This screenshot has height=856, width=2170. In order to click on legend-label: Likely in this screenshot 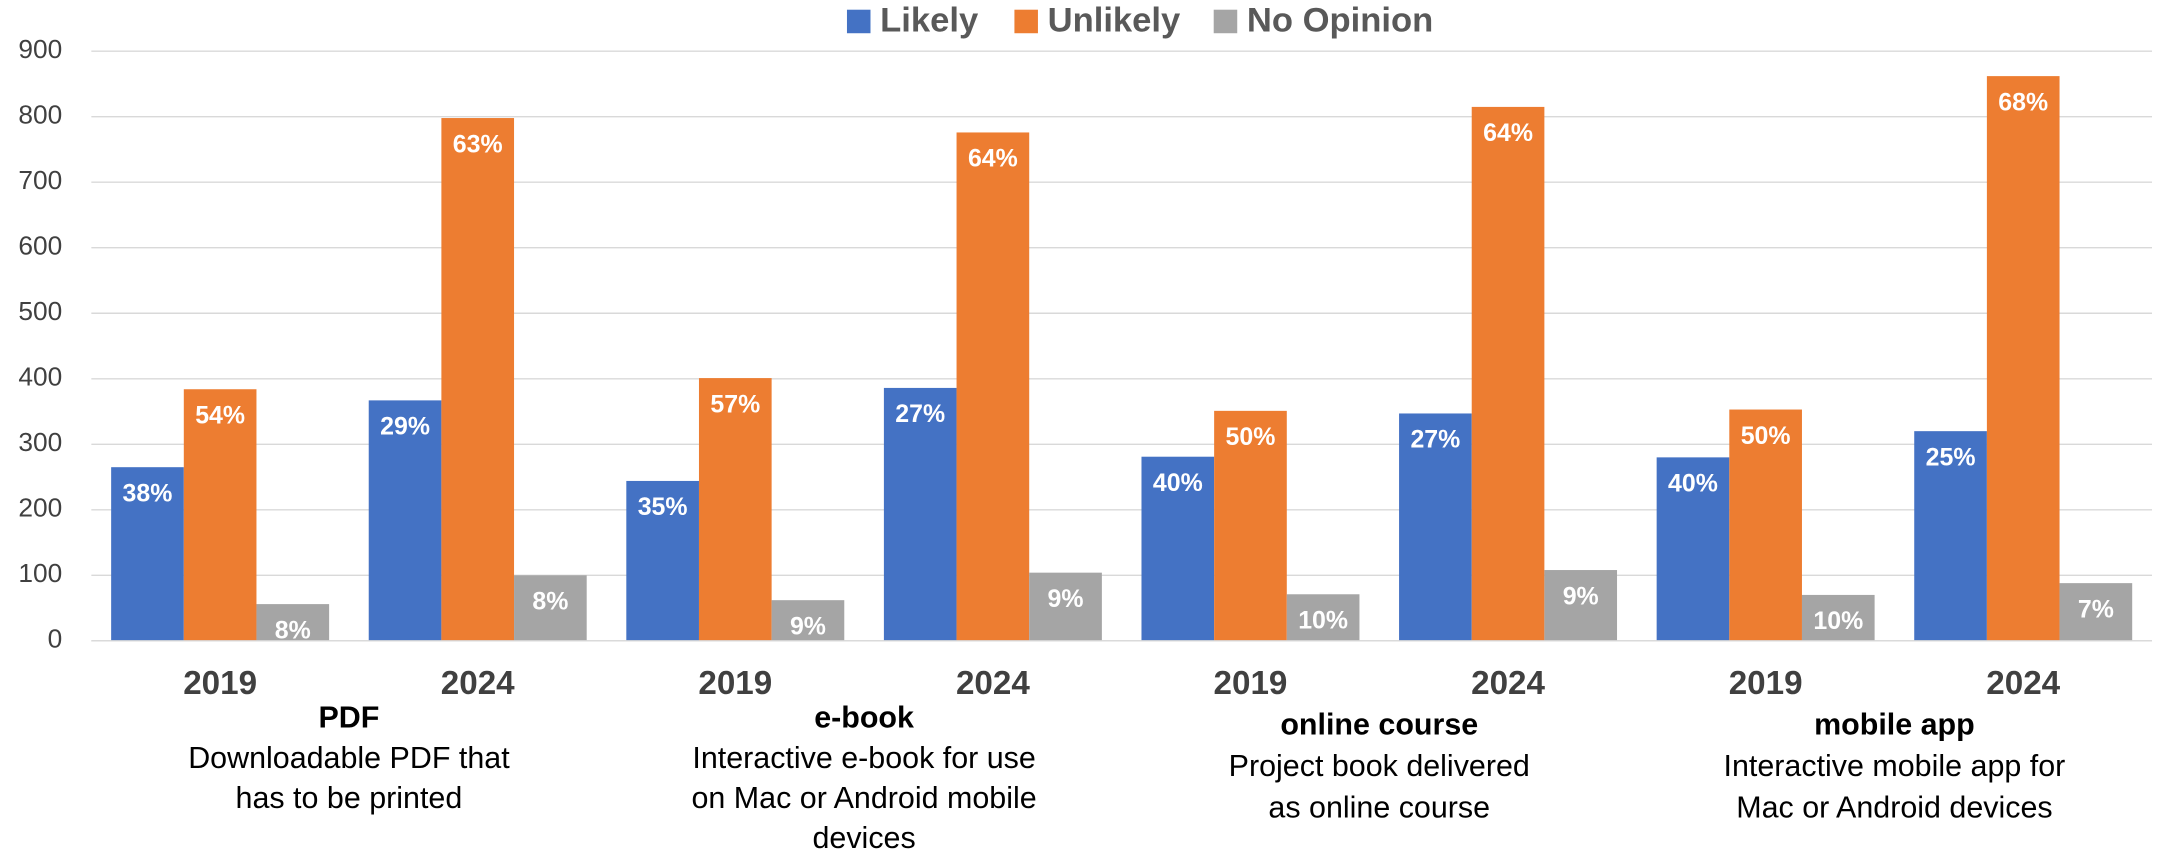, I will do `click(929, 20)`.